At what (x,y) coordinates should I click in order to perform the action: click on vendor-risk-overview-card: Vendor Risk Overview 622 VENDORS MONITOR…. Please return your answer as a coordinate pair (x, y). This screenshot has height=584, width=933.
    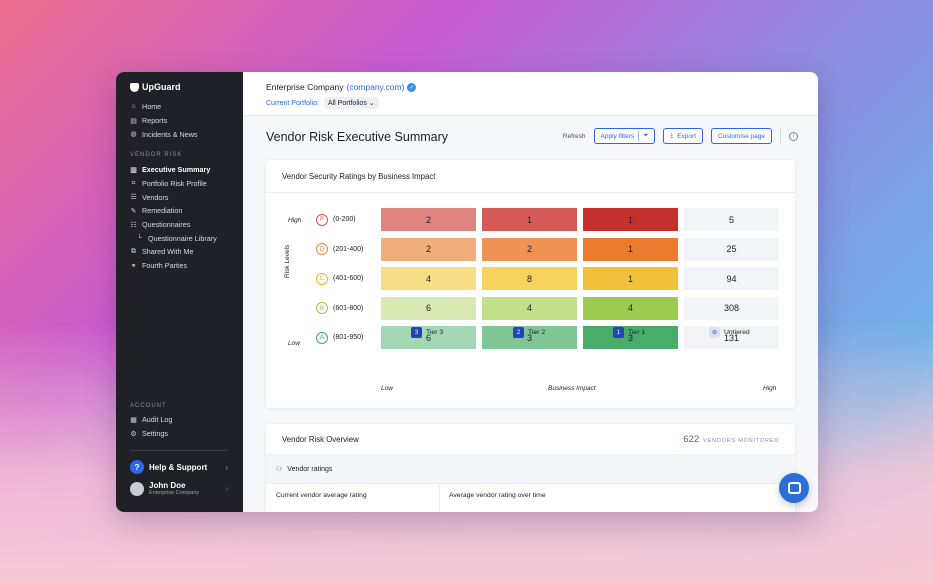
    Looking at the image, I should click on (530, 468).